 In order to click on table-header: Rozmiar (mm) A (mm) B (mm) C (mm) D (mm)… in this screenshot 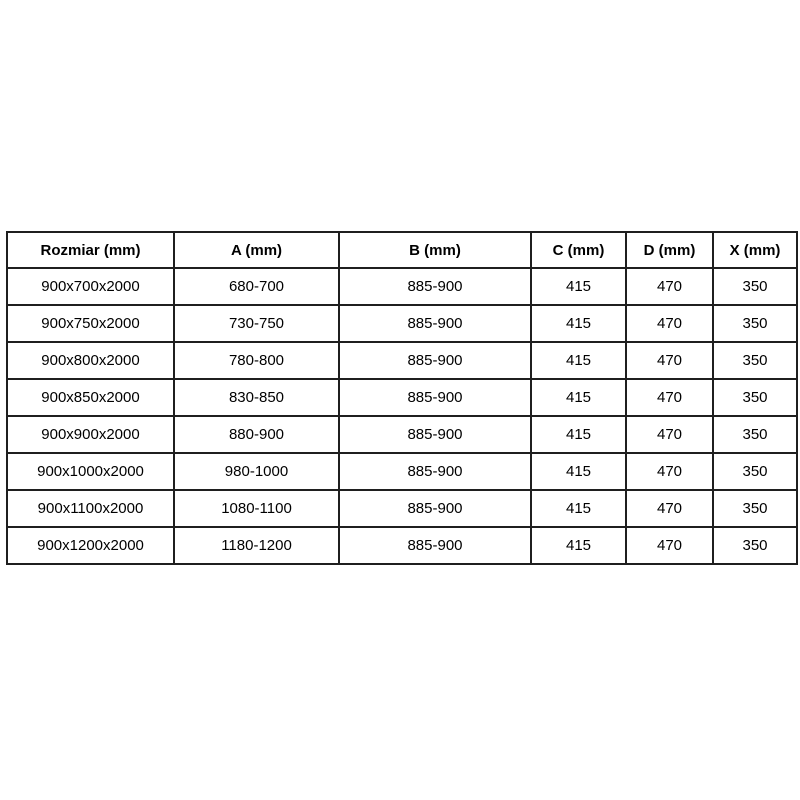, I will do `click(402, 250)`.